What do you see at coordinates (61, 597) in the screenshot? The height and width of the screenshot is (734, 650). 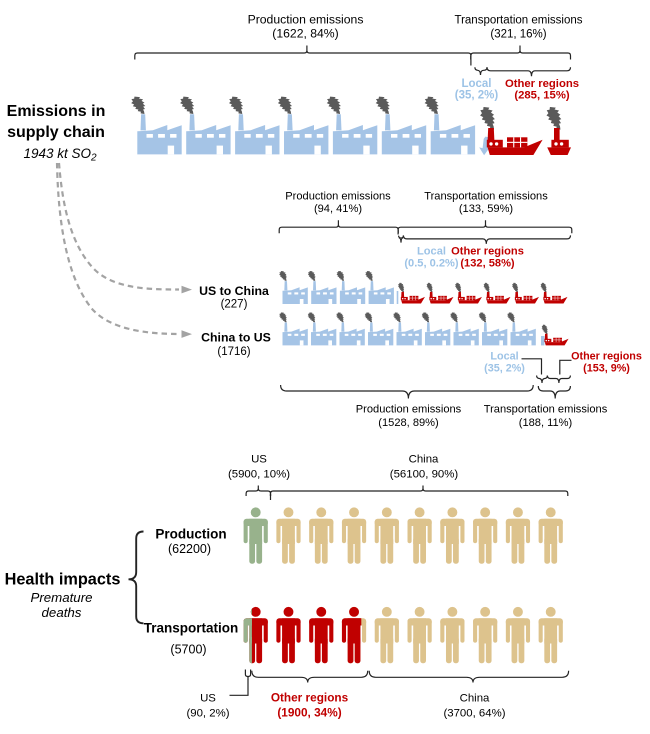 I see `svg-text: Premature` at bounding box center [61, 597].